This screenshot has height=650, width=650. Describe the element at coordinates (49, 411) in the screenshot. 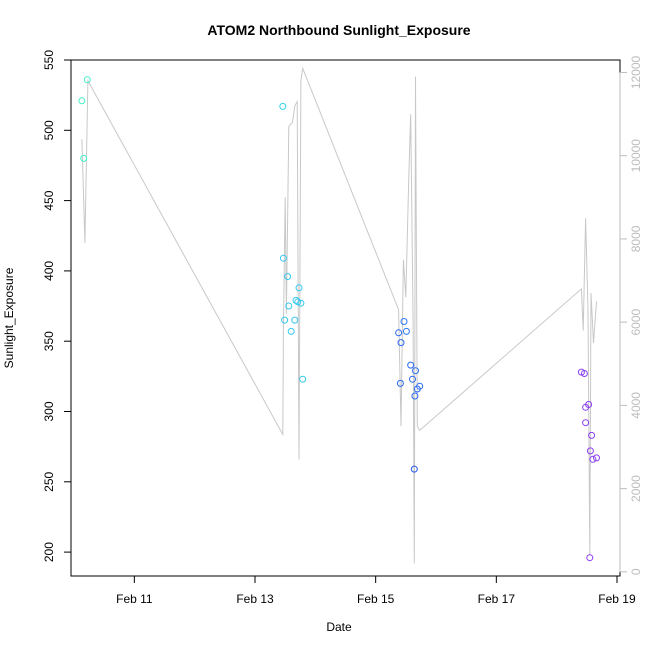

I see `y-tick-label: 300` at that location.